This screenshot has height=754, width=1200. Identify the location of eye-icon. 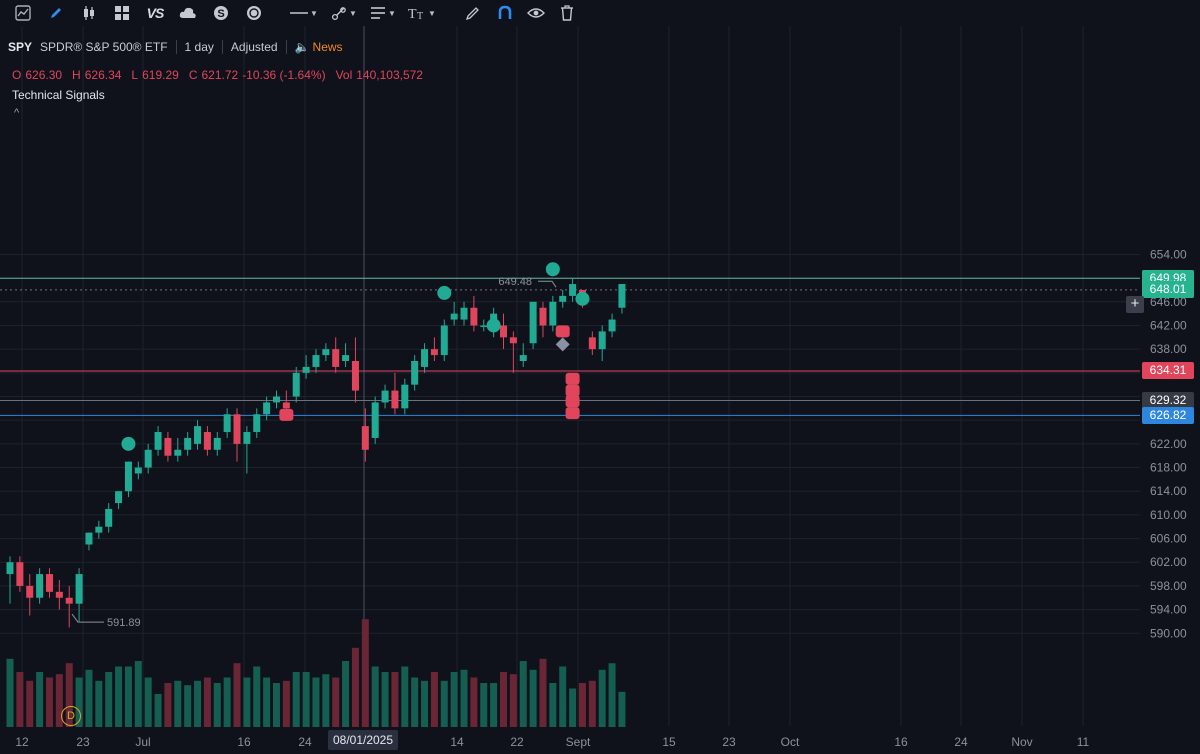
(536, 13).